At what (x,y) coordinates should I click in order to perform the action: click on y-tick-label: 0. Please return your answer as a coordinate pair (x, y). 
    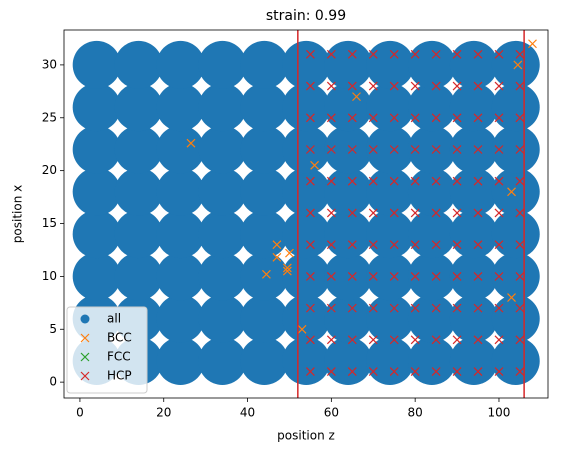
    Looking at the image, I should click on (53, 382).